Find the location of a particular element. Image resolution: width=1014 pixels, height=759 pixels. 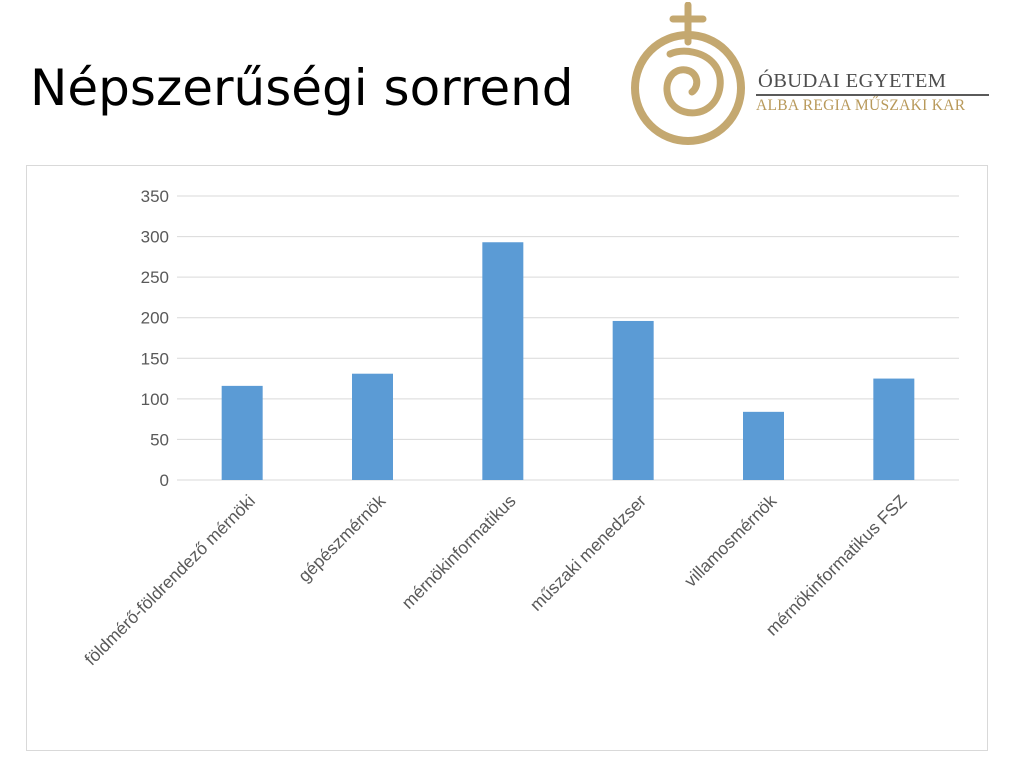

y-tick-label: 350 is located at coordinates (155, 196).